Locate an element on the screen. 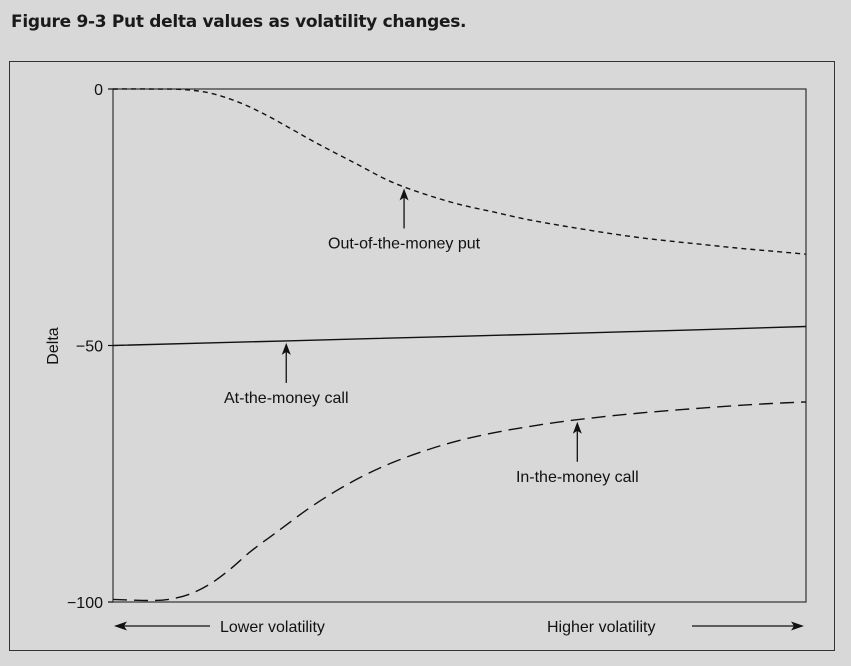  right-arrow-head is located at coordinates (797, 626).